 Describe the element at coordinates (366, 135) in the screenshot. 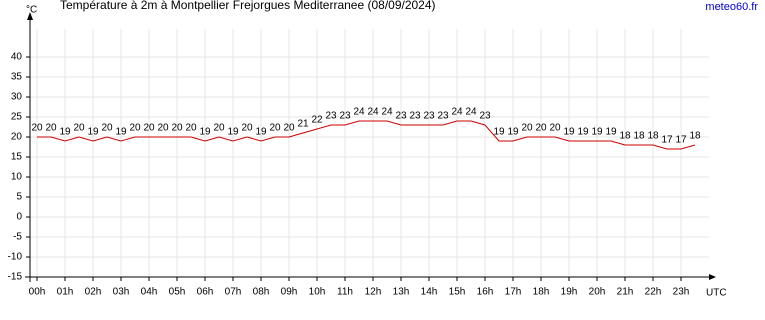

I see `line` at that location.